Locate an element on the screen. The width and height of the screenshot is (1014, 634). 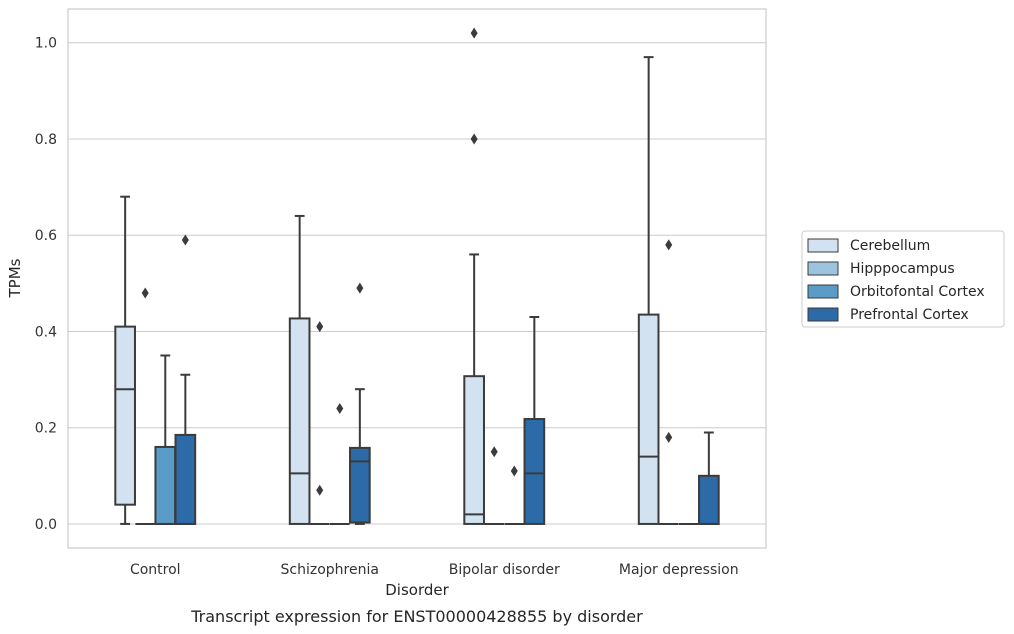
legend-label: Hipppocampus is located at coordinates (902, 269).